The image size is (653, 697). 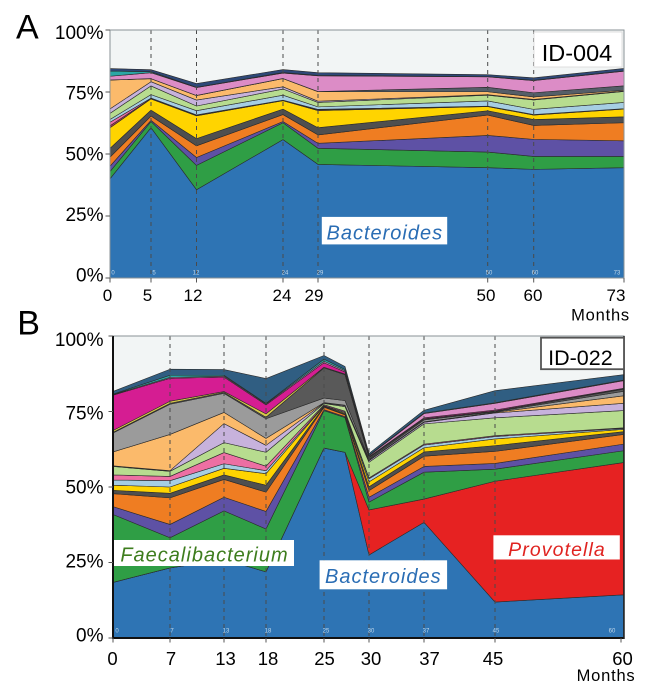 What do you see at coordinates (577, 53) in the screenshot?
I see `svg-text: ID-004` at bounding box center [577, 53].